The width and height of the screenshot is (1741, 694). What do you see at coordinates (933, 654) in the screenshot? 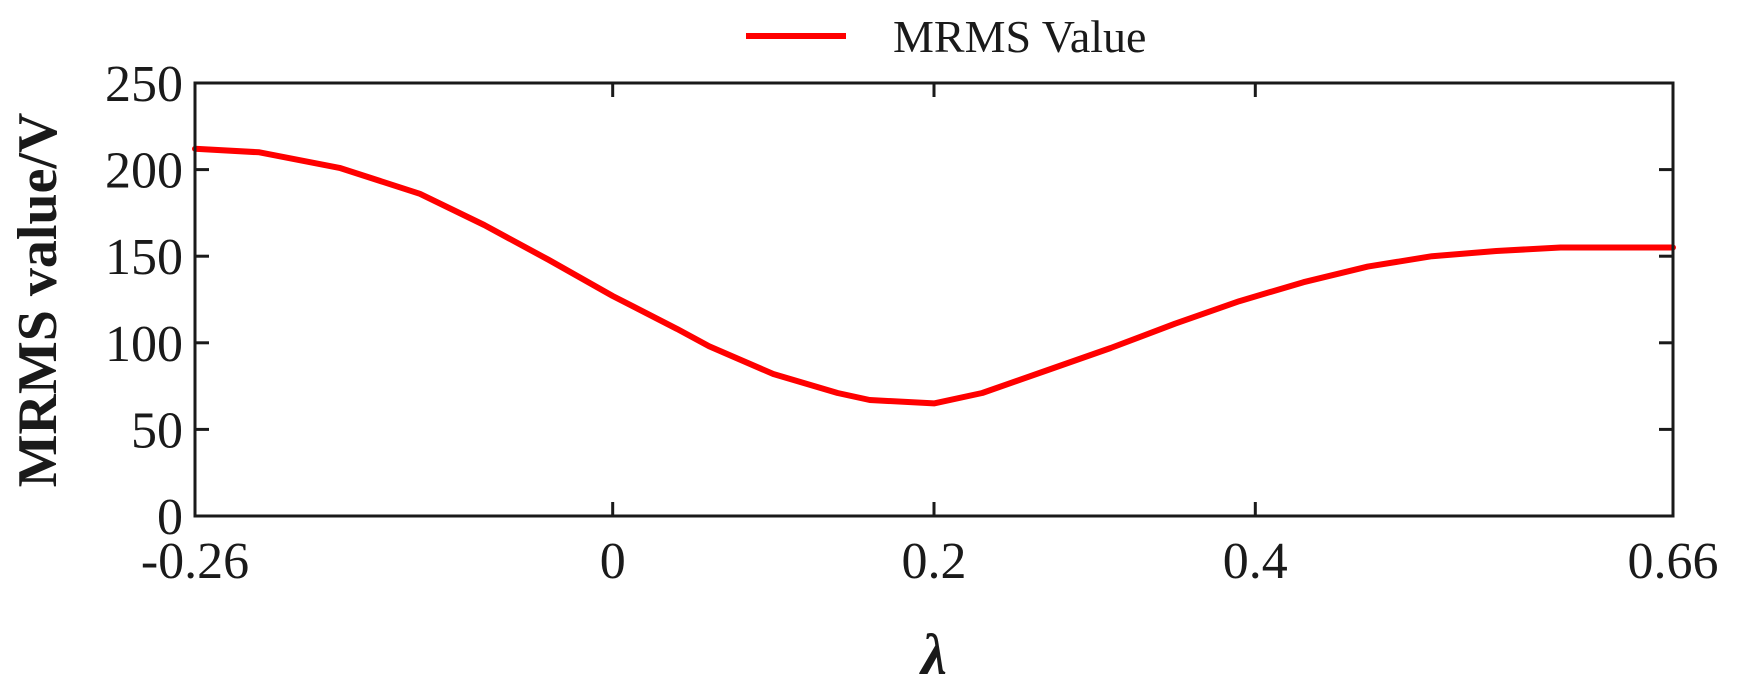
I see `x-axis-label: λ` at bounding box center [933, 654].